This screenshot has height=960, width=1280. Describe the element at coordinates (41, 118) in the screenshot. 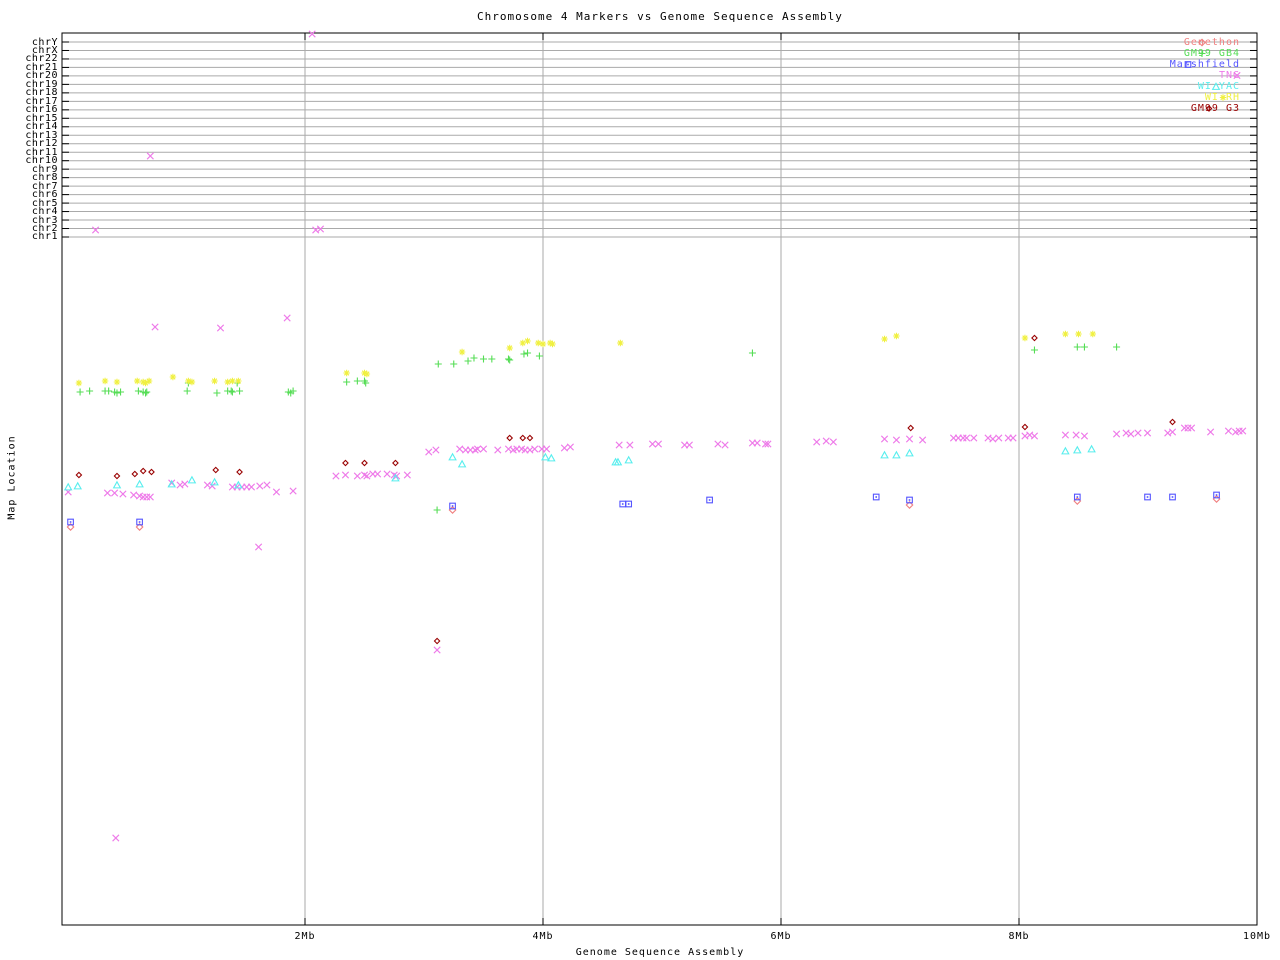

I see `y-tick-label: chr15` at that location.